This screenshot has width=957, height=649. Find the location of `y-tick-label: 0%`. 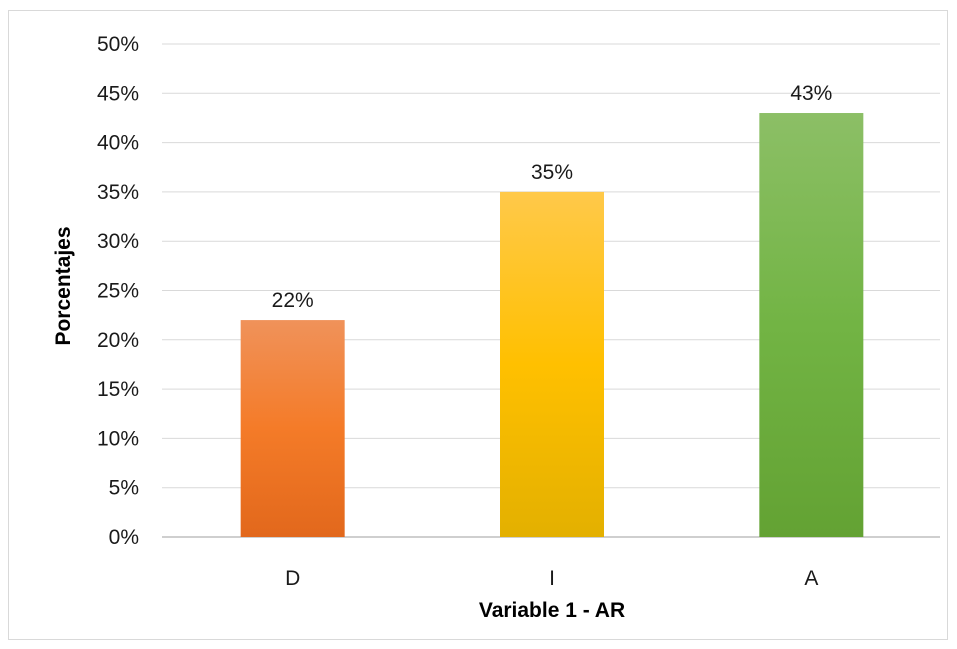

y-tick-label: 0% is located at coordinates (124, 537).